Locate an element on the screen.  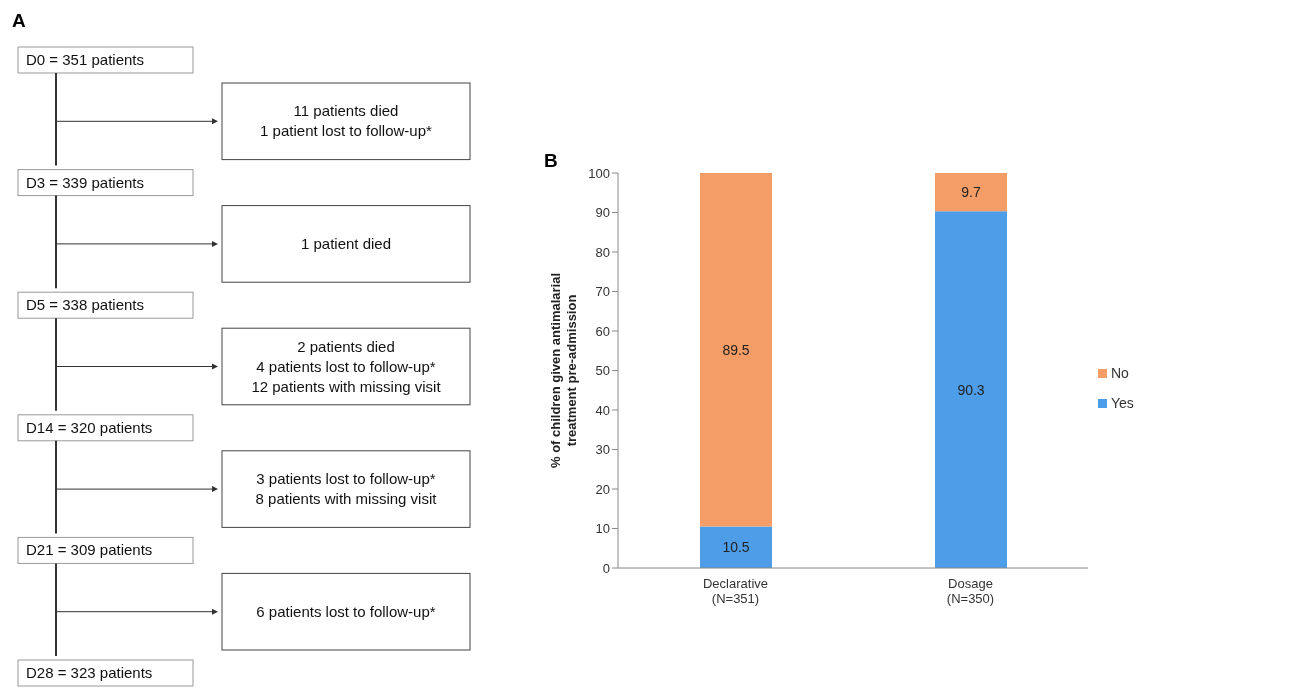
text: A is located at coordinates (19, 21).